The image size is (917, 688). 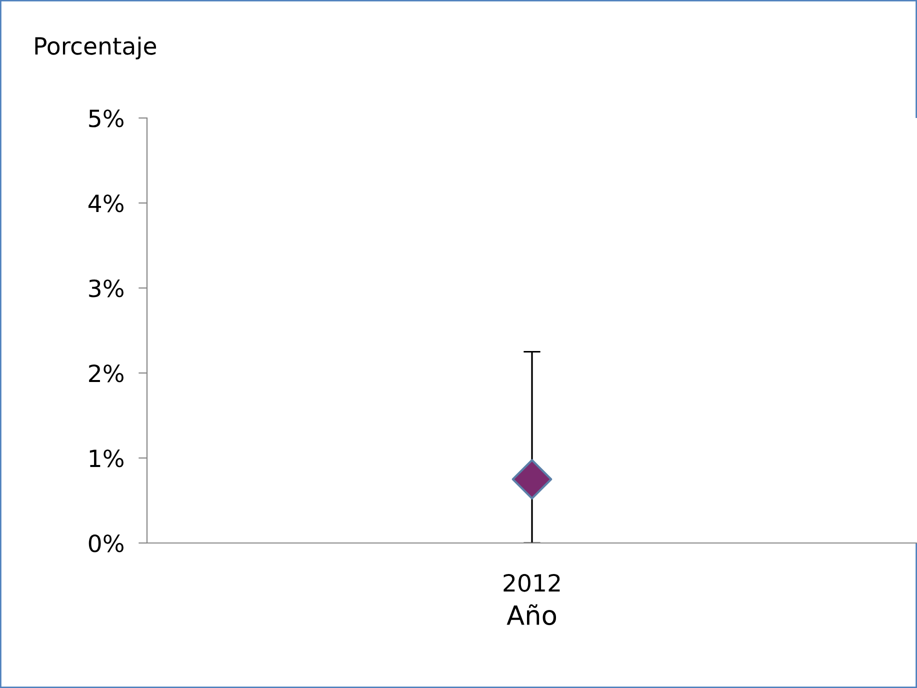 I want to click on x-axis-title: Año, so click(x=531, y=615).